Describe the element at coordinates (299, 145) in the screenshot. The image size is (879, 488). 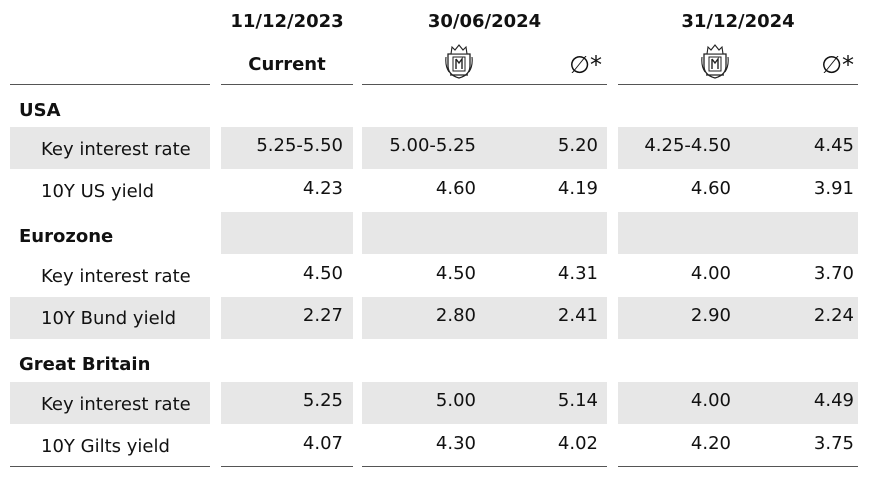
I see `cell-current: 5.25-5.50` at that location.